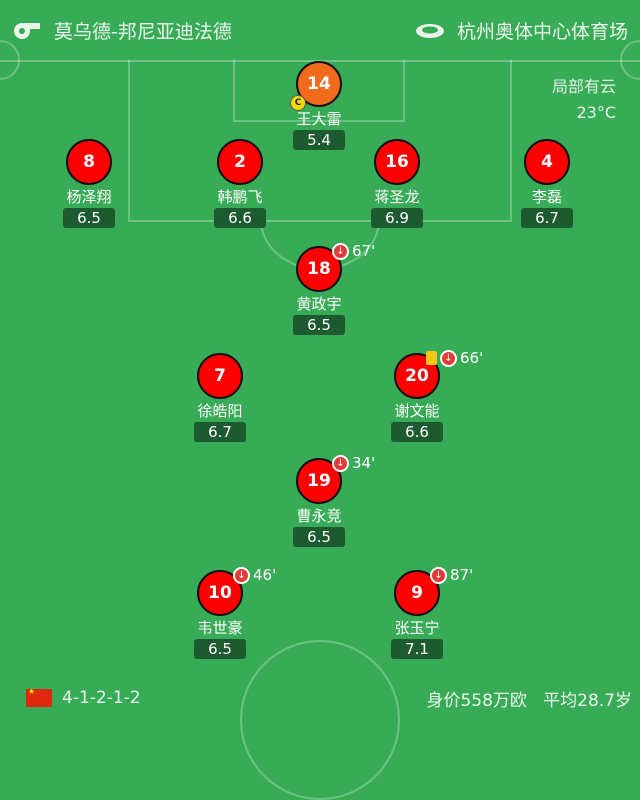 The height and width of the screenshot is (800, 640). Describe the element at coordinates (417, 649) in the screenshot. I see `player-rating: 7.1` at that location.